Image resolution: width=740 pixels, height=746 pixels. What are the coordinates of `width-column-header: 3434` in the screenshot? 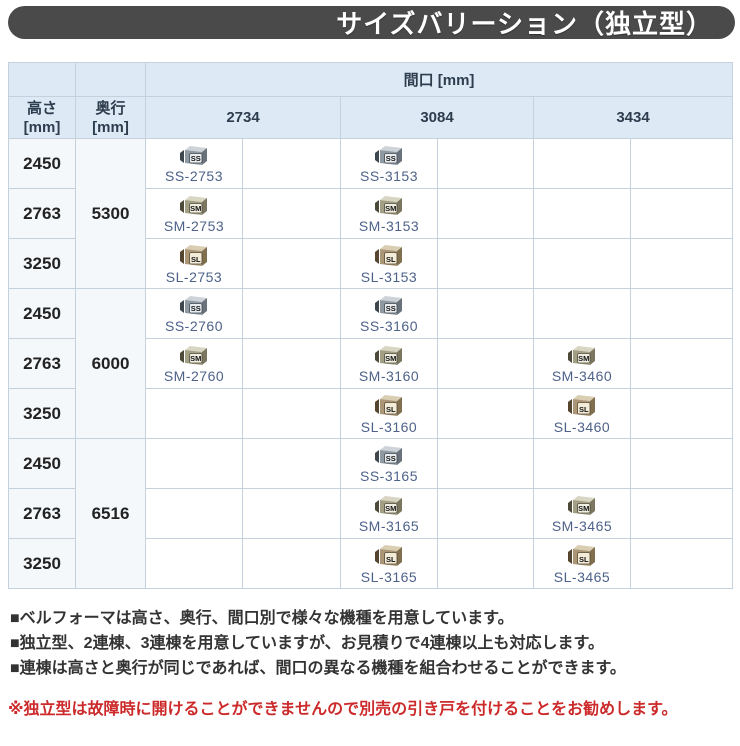 It's located at (633, 117).